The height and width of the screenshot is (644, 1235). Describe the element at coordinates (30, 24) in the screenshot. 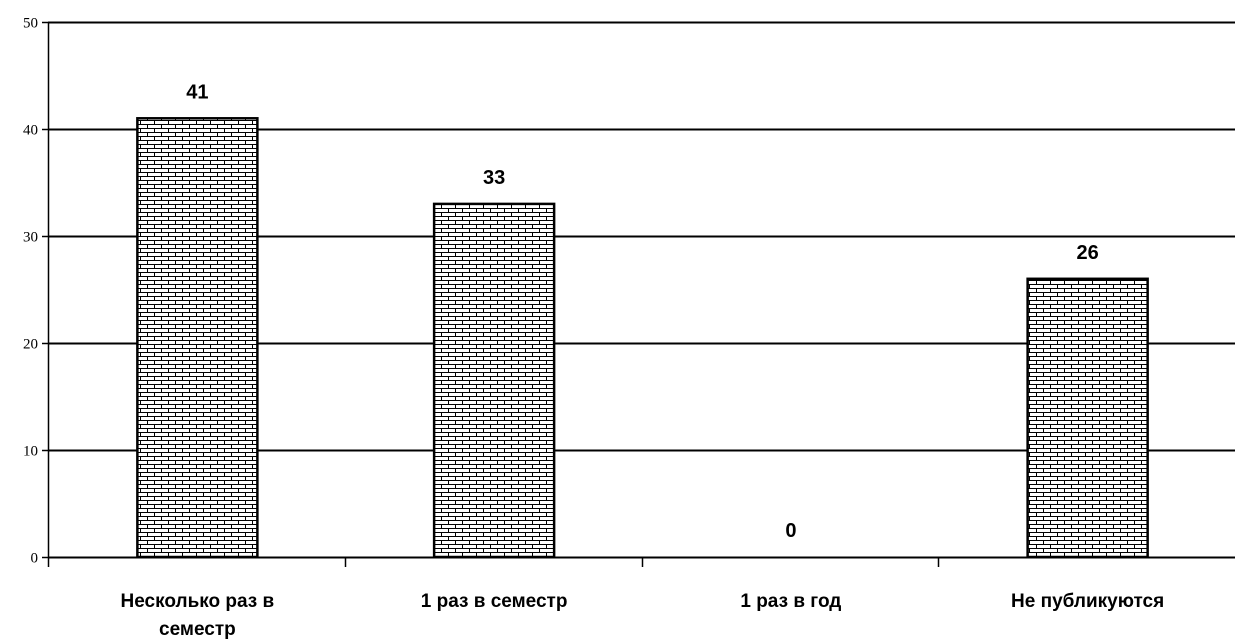

I see `y-tick-label: 50` at that location.